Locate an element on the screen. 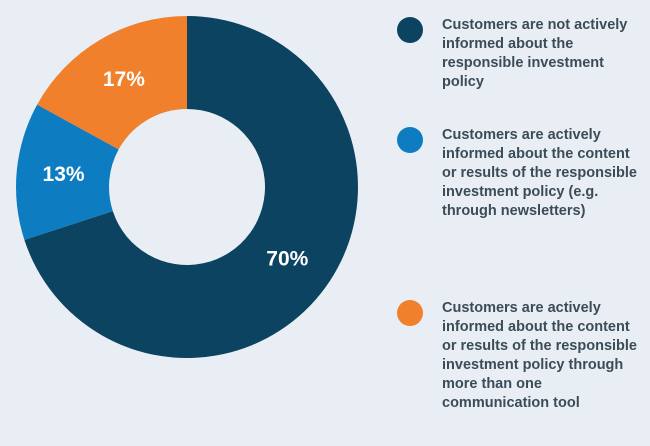 This screenshot has height=446, width=650. data-label: 17% is located at coordinates (124, 79).